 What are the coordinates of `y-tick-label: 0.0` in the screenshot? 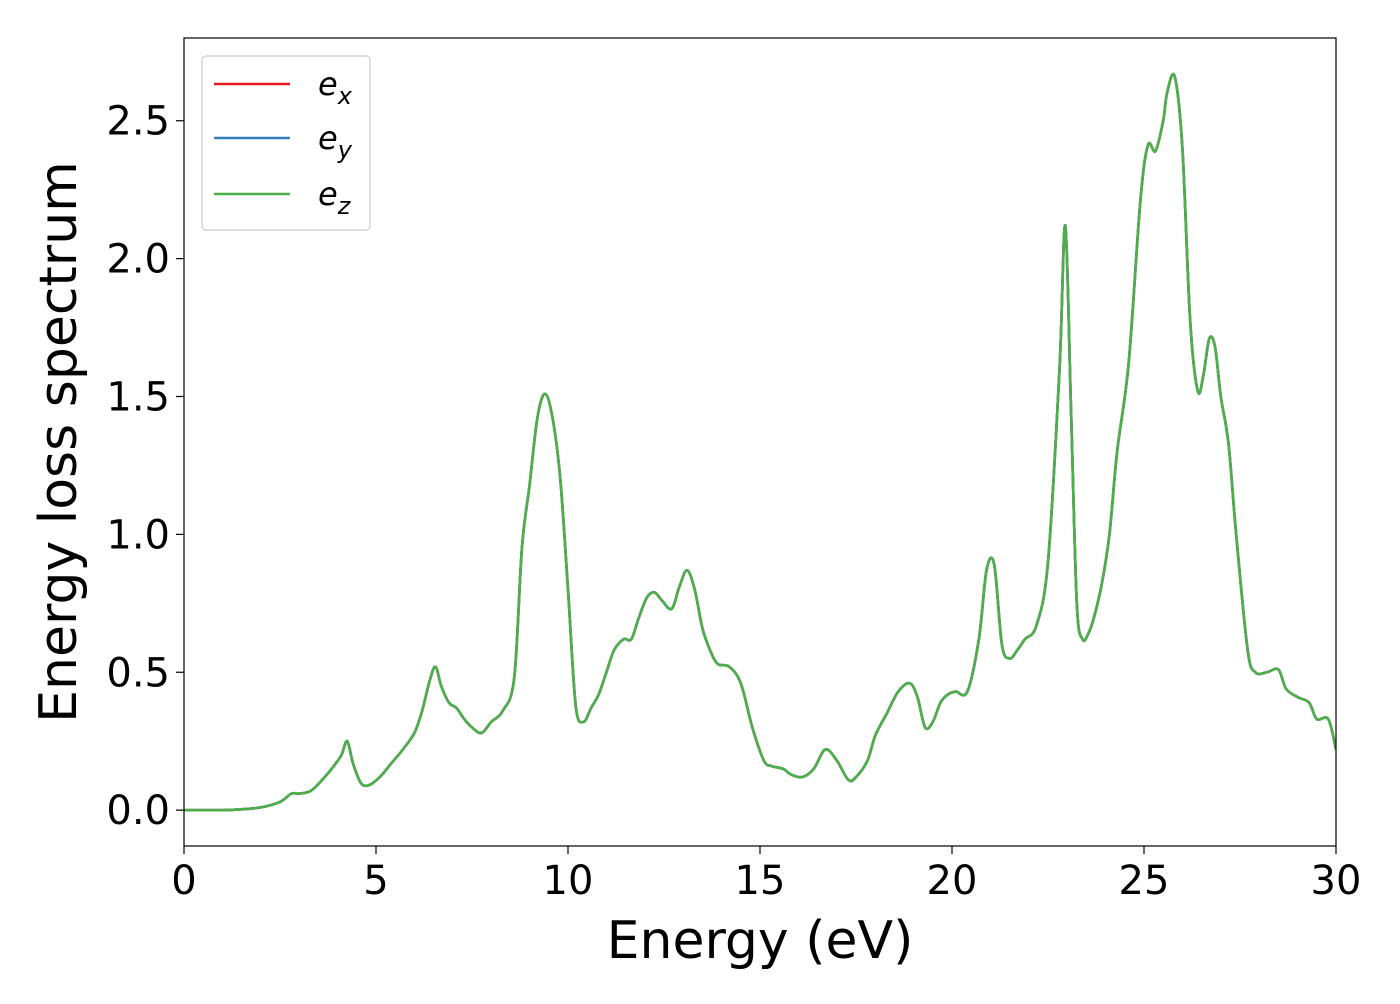 It's located at (138, 811).